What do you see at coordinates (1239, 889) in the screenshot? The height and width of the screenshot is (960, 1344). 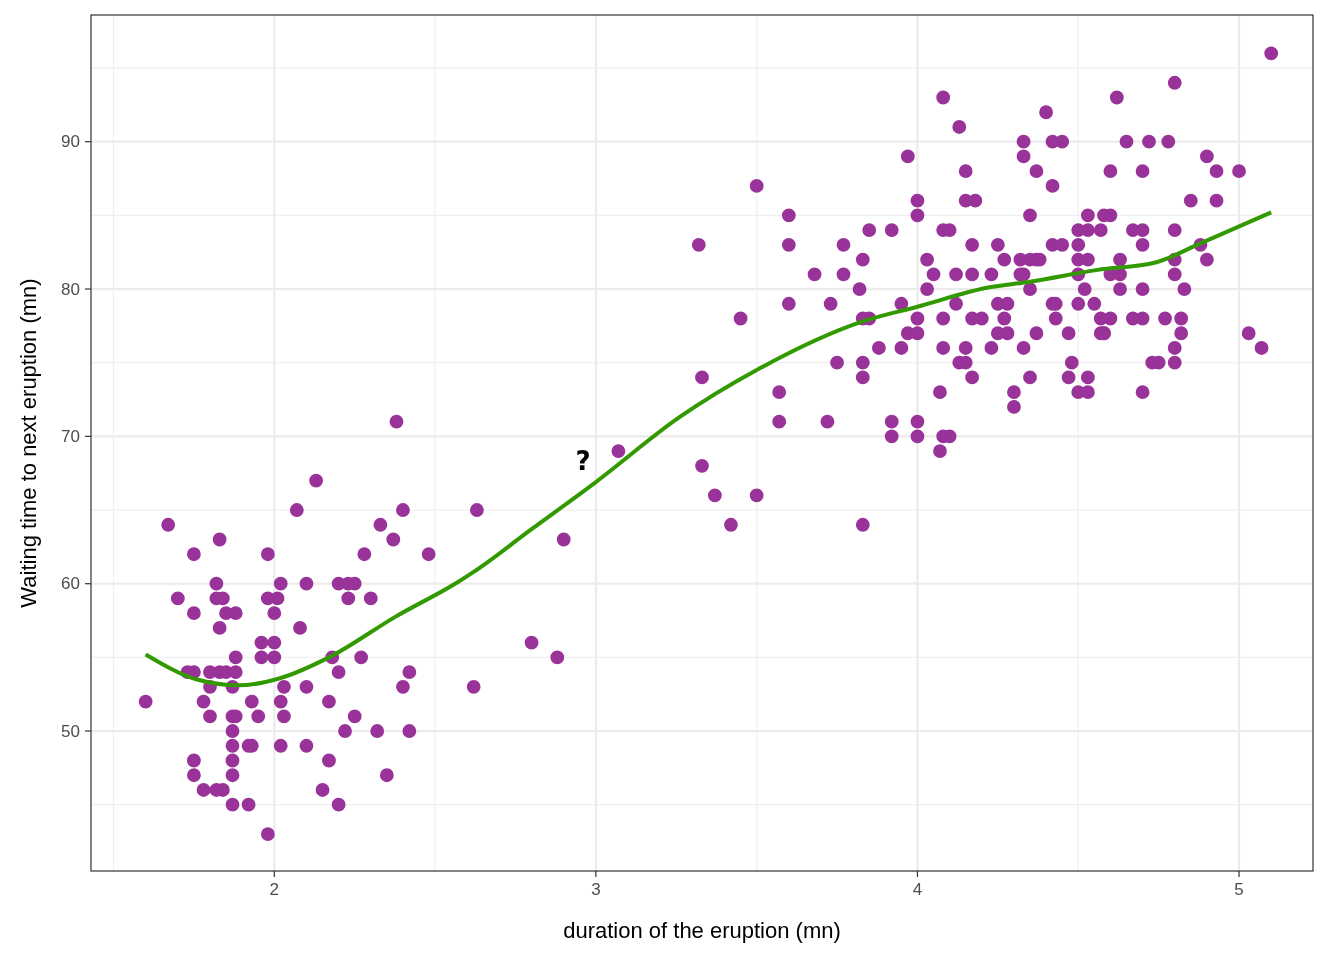 I see `x-tick-label: 5` at bounding box center [1239, 889].